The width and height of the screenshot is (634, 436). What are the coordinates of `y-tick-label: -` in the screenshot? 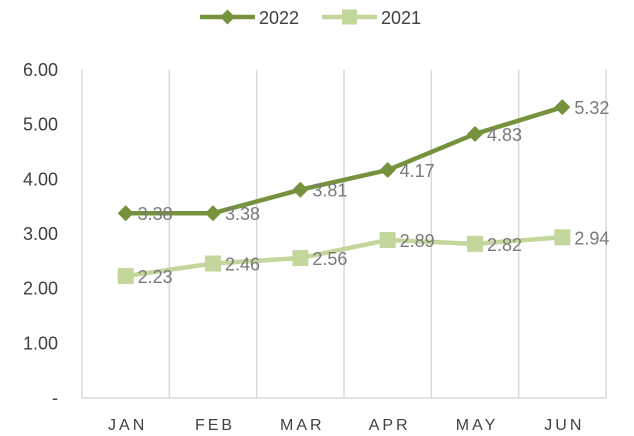 It's located at (55, 398).